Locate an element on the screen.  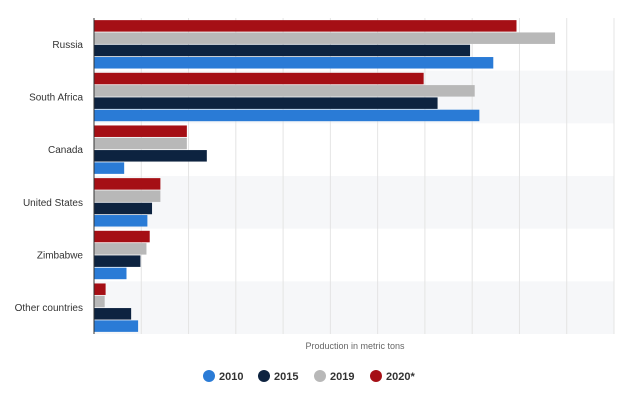
bar-united-states-2010 is located at coordinates (121, 221).